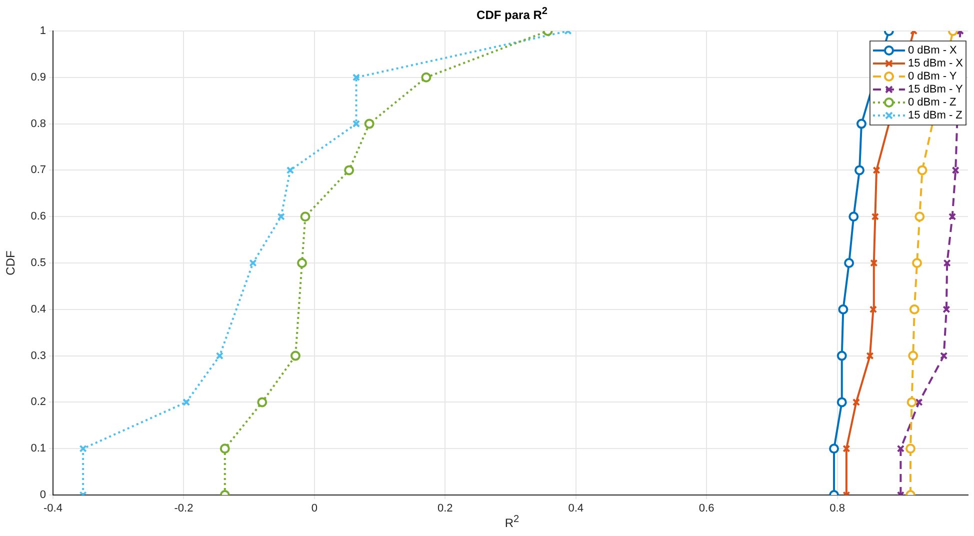 This screenshot has height=536, width=974. I want to click on y-tick-label: 0.5, so click(38, 263).